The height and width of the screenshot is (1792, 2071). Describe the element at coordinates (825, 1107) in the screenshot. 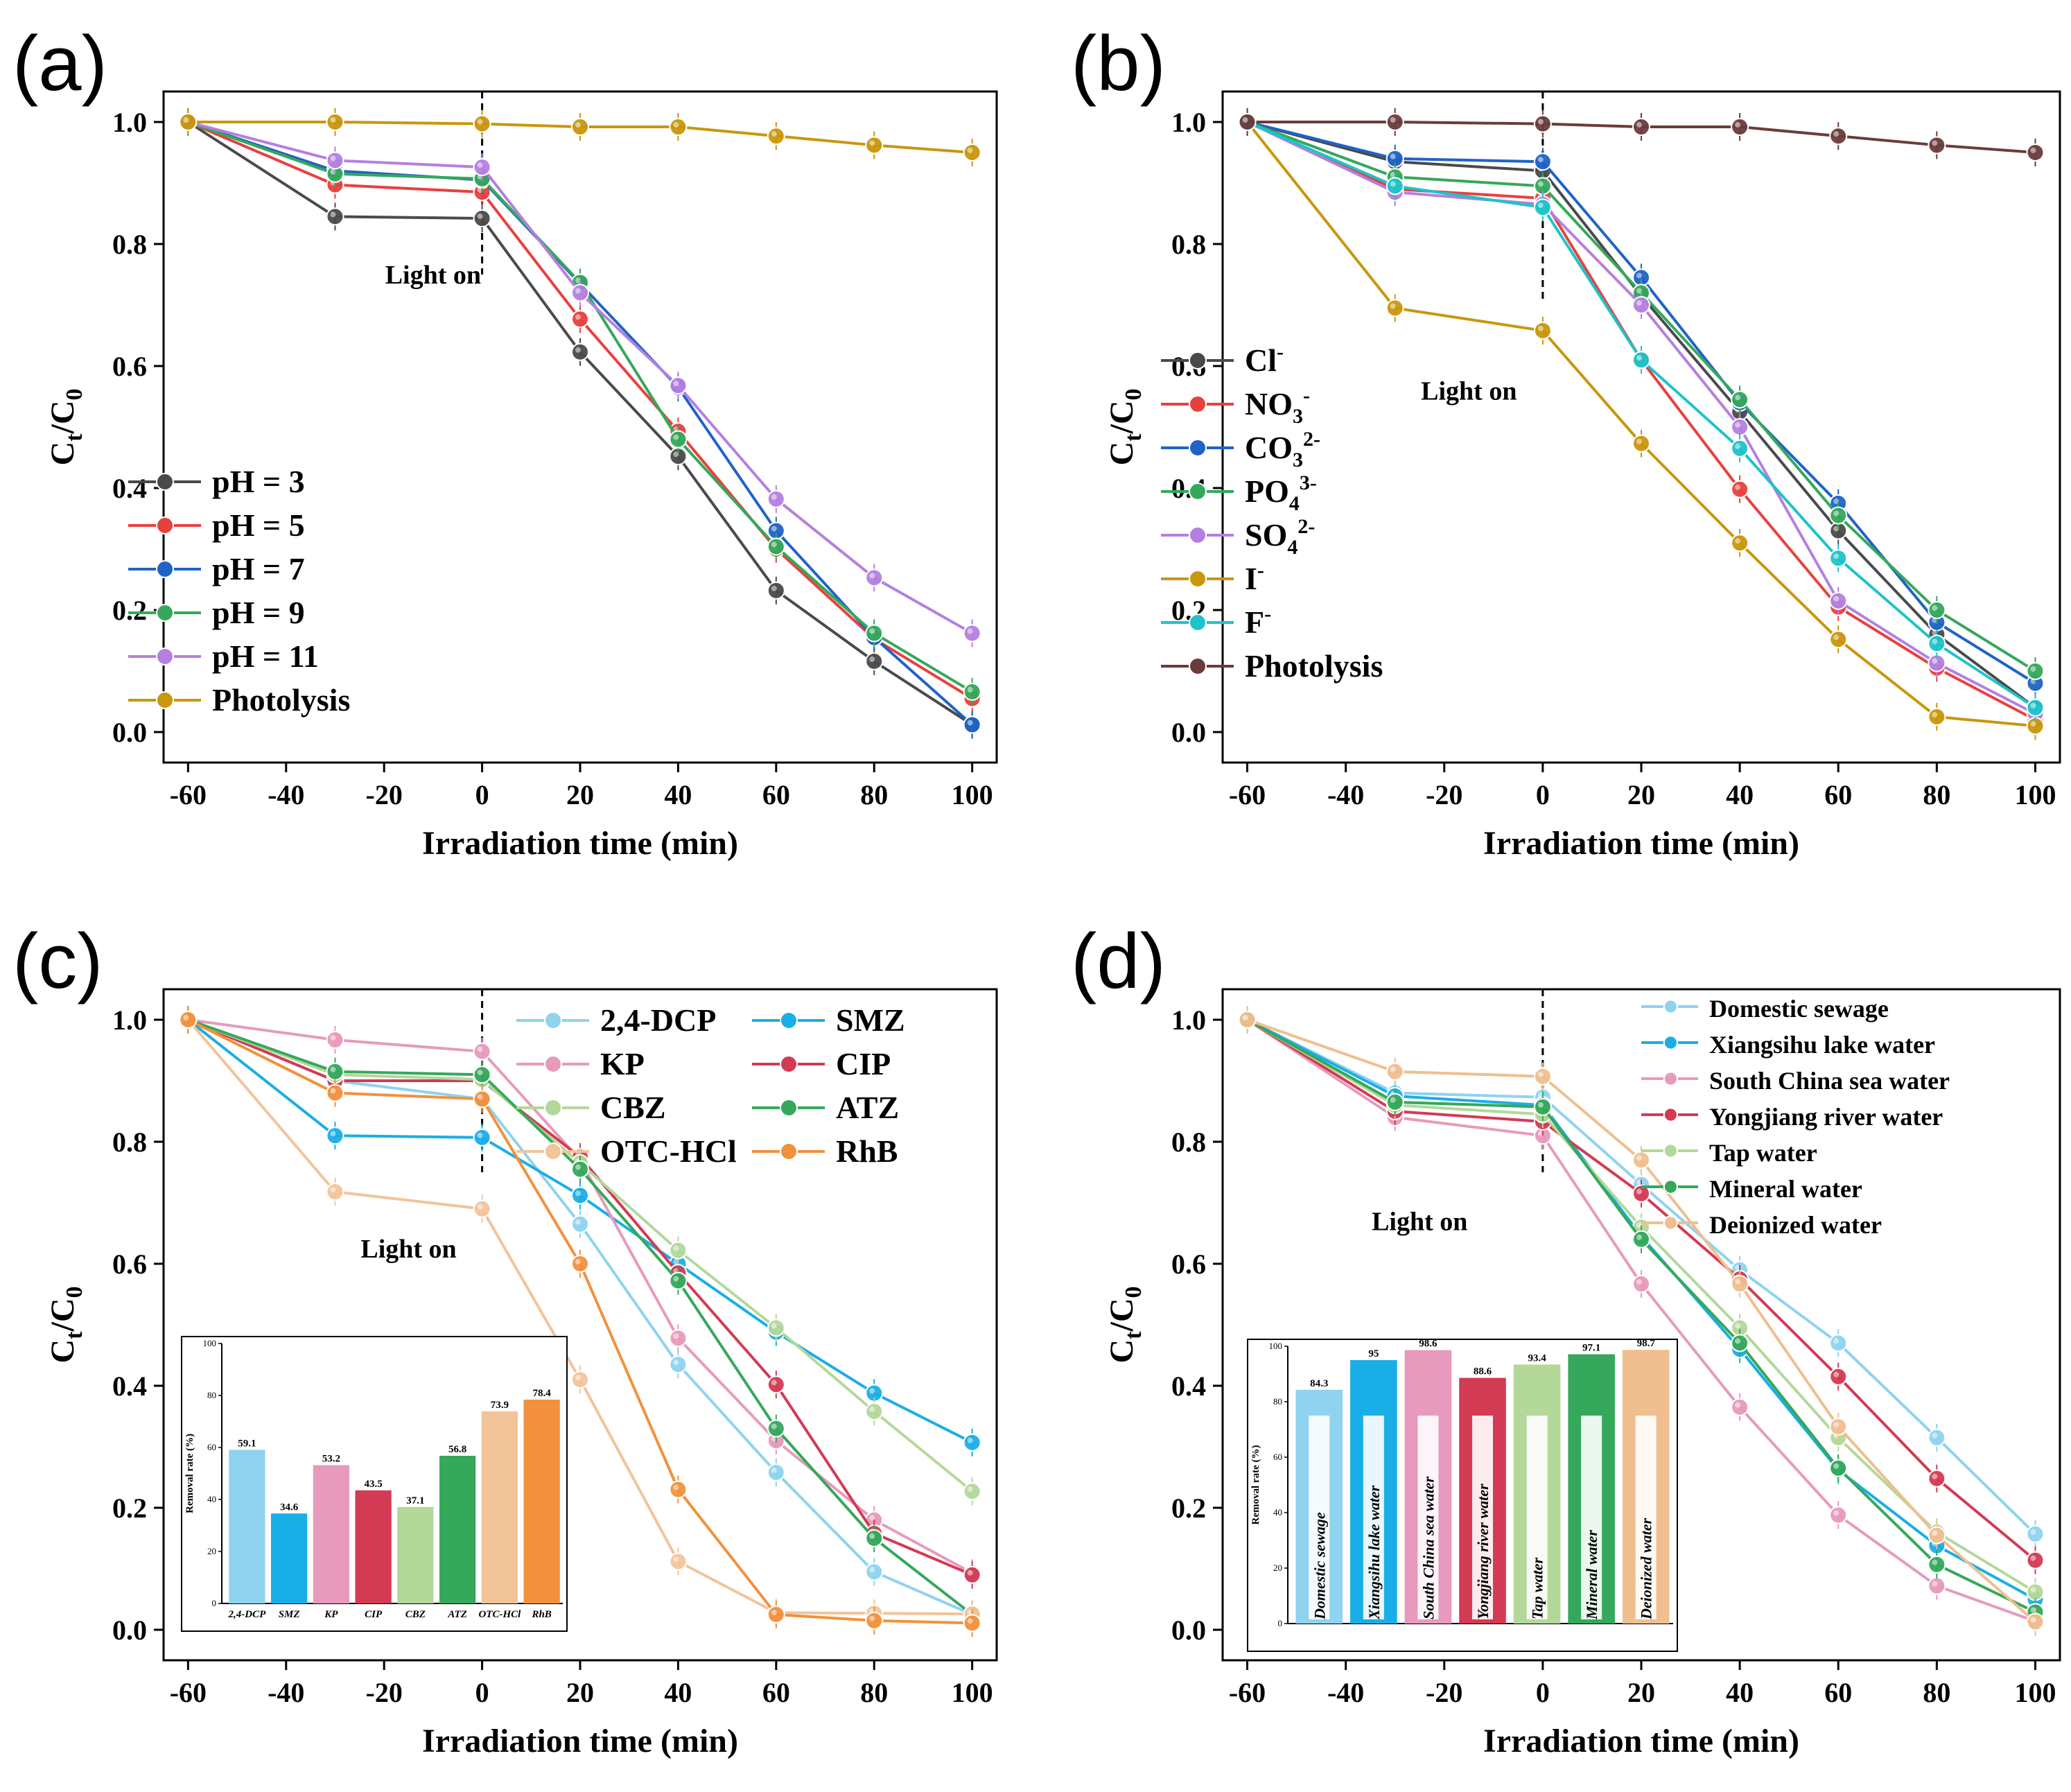

I see `legend-item: ATZ` at that location.